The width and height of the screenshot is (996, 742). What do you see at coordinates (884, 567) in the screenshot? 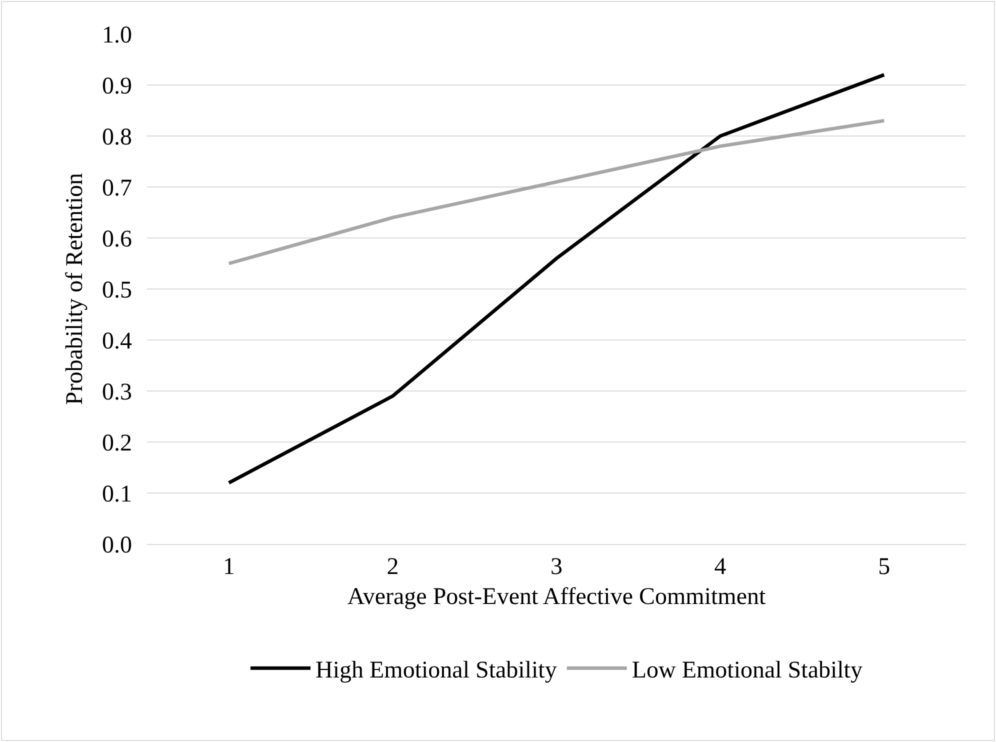
I see `x-tick-label: 5` at bounding box center [884, 567].